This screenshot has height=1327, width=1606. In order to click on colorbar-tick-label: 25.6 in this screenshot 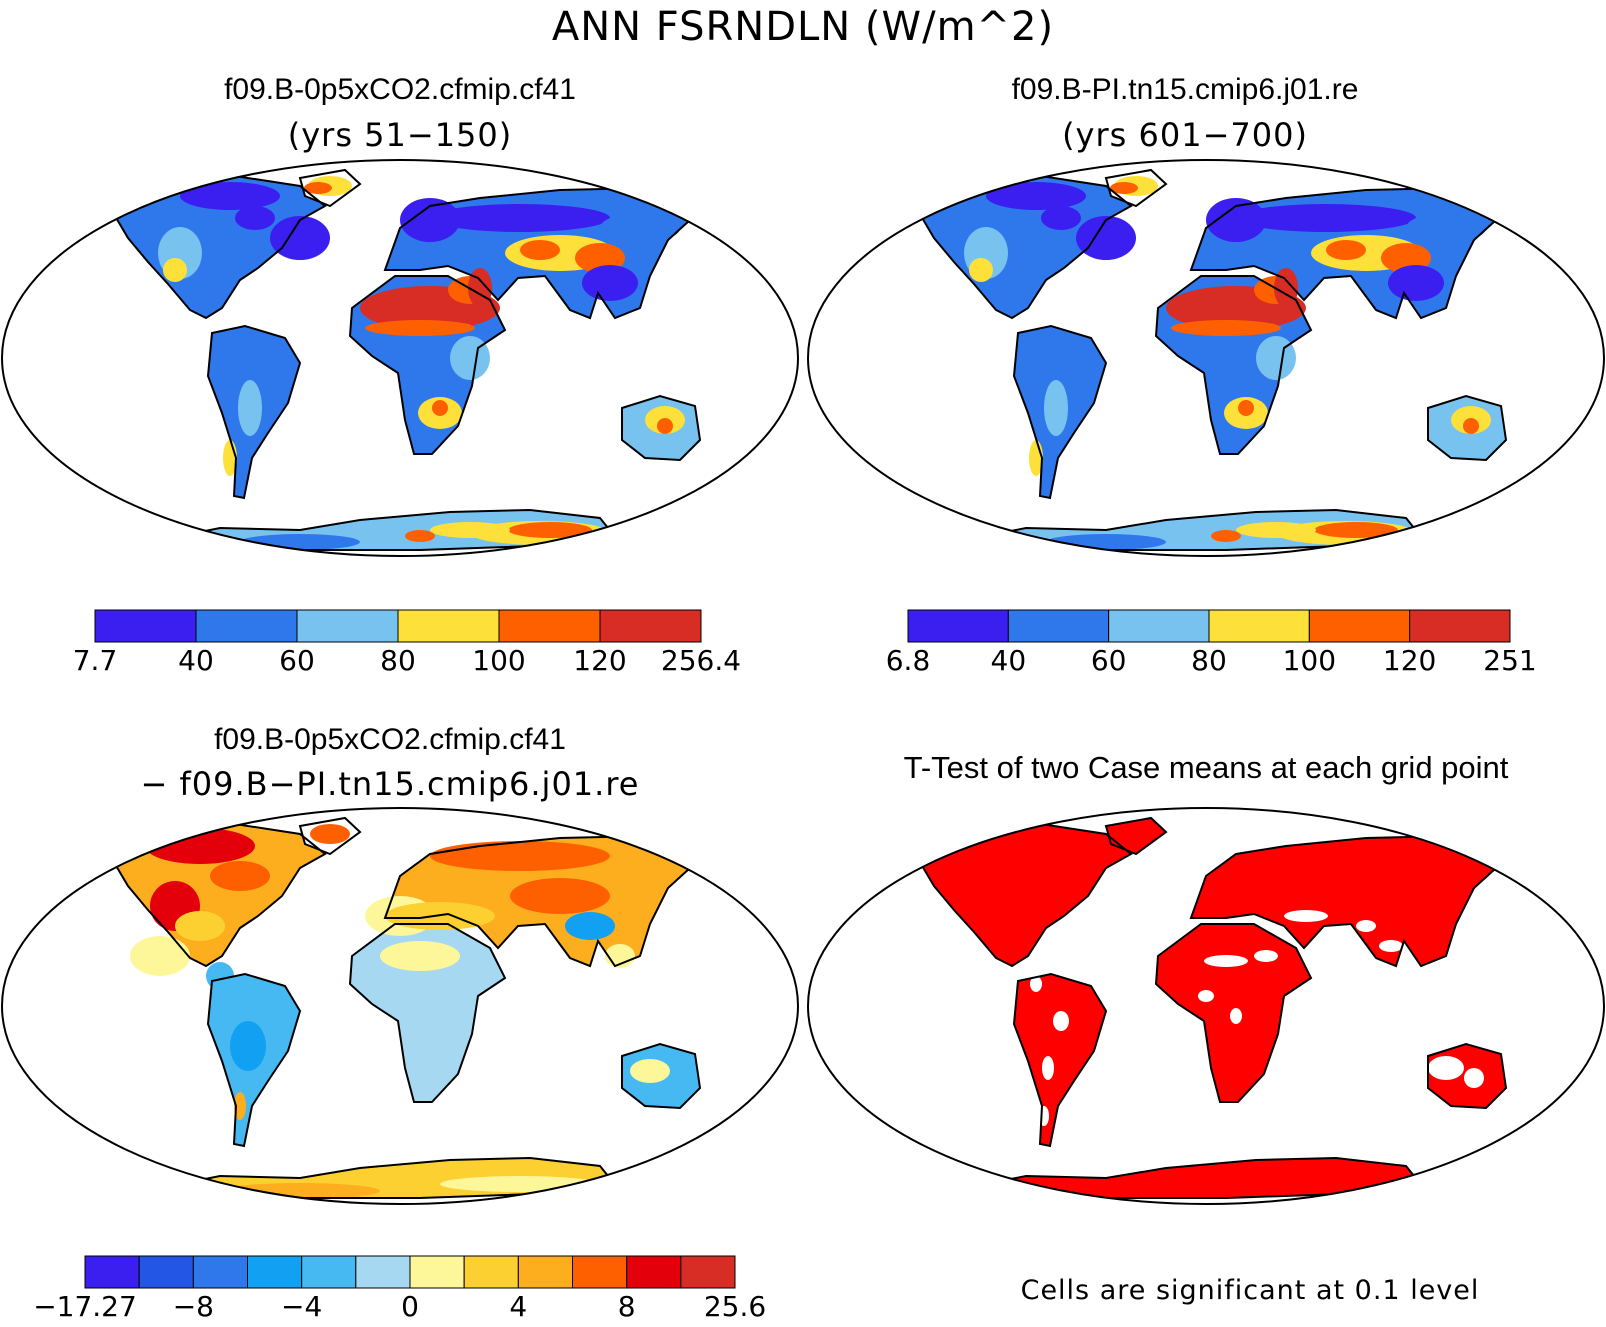, I will do `click(735, 1306)`.